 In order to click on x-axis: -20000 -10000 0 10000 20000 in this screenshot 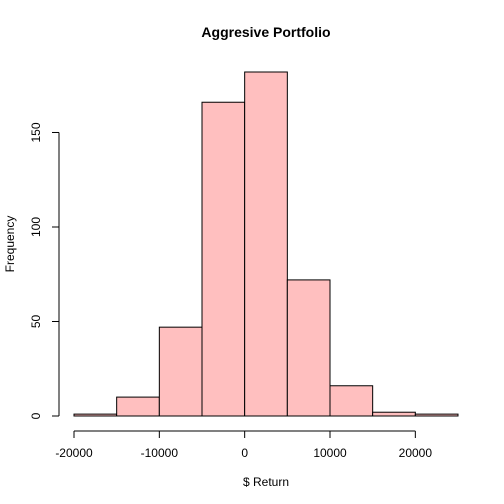, I will do `click(244, 445)`.